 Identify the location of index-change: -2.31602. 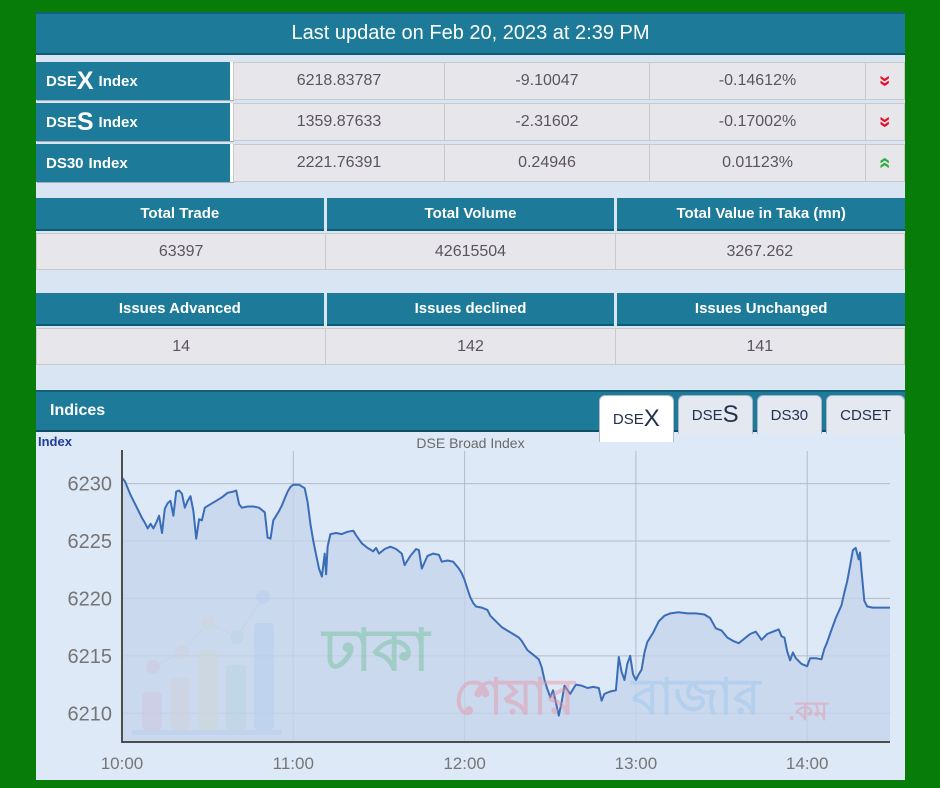
(547, 122).